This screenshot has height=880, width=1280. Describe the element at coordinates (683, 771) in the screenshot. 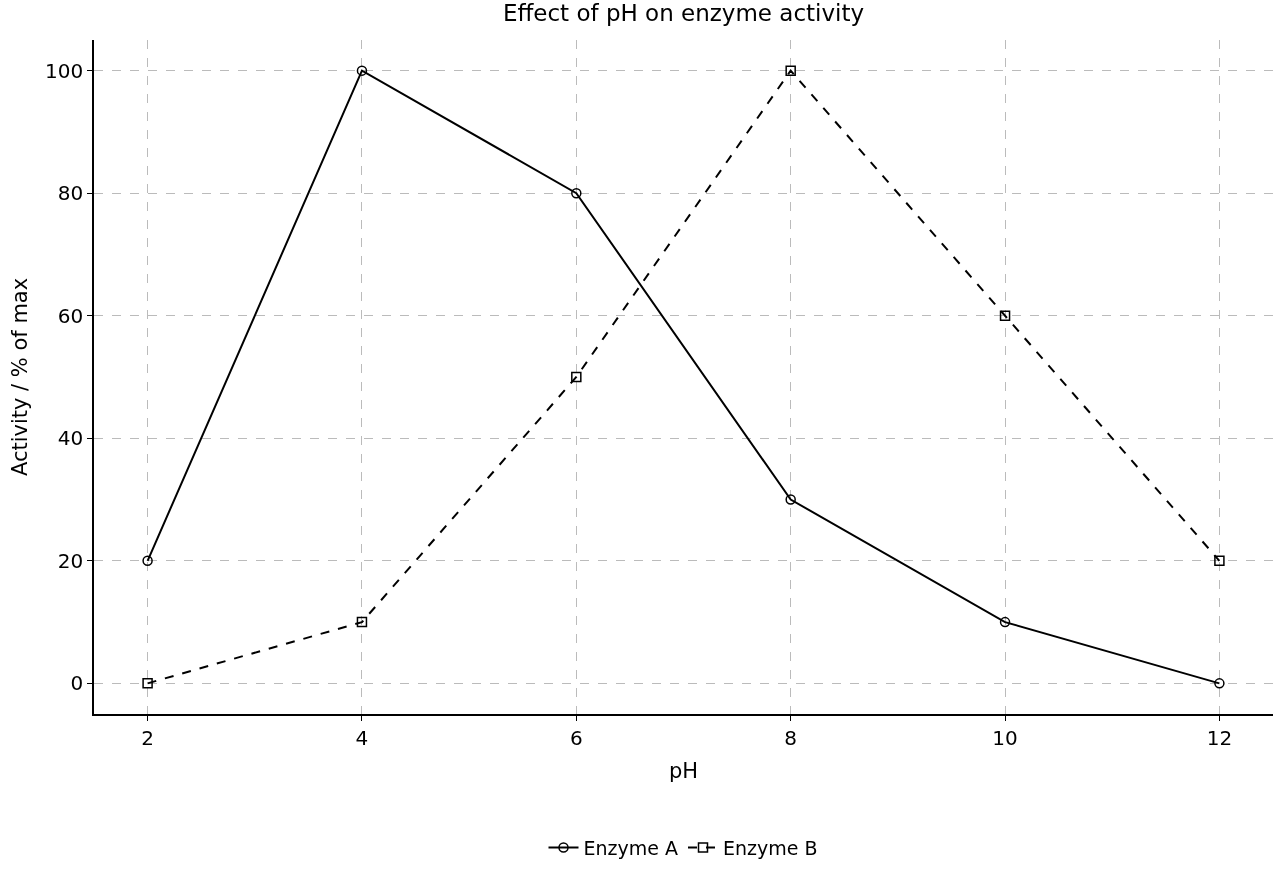

I see `x-axis-title: pH` at that location.